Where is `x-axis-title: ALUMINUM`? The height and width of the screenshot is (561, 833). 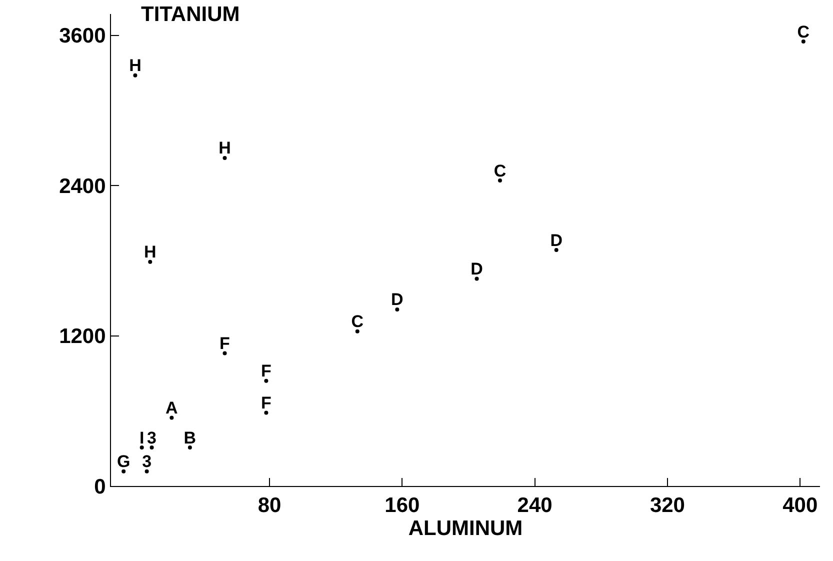 x-axis-title: ALUMINUM is located at coordinates (465, 528).